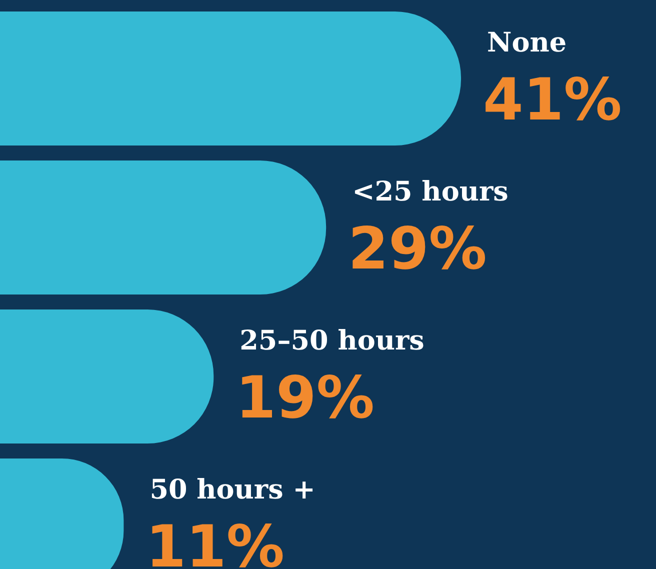 This screenshot has width=656, height=569. Describe the element at coordinates (332, 340) in the screenshot. I see `y-tick-label: 25–50 hours` at that location.